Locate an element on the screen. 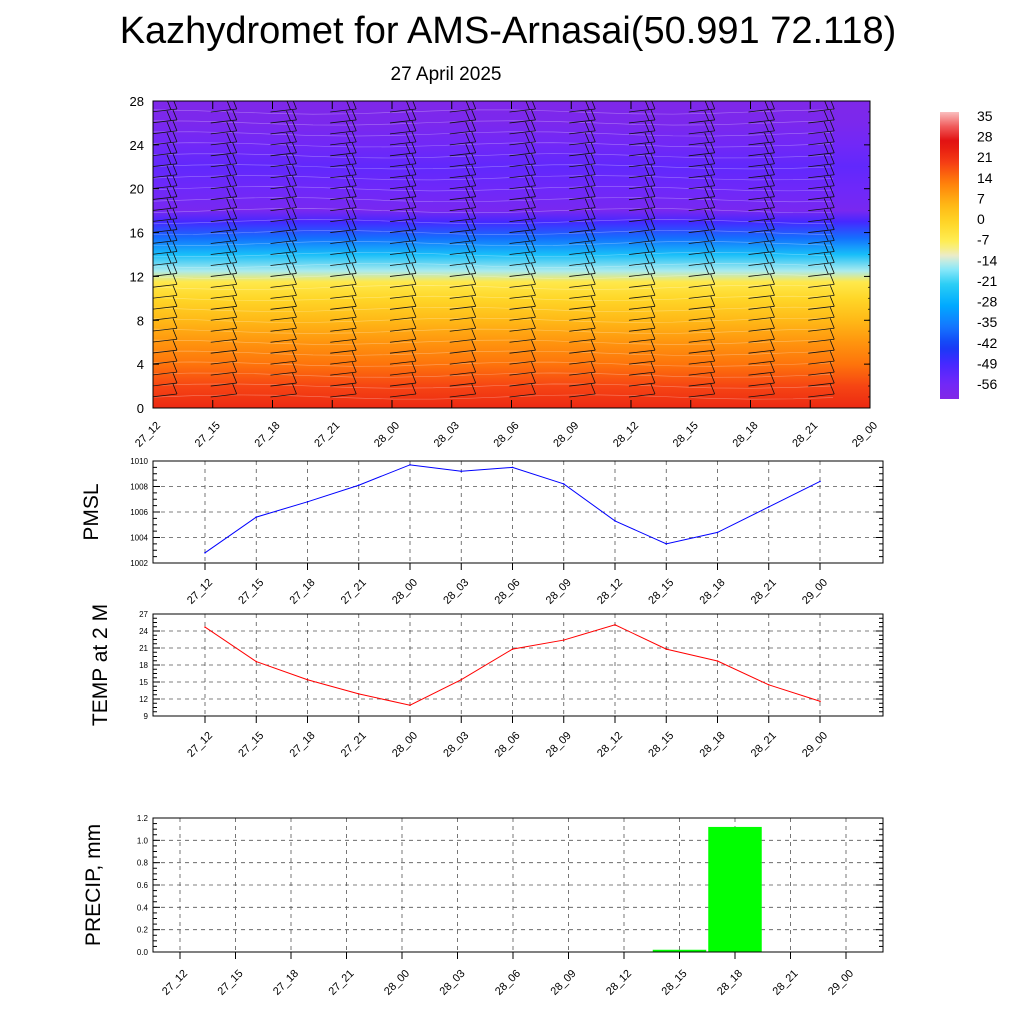  x-tick-label: 28_00 is located at coordinates (405, 592).